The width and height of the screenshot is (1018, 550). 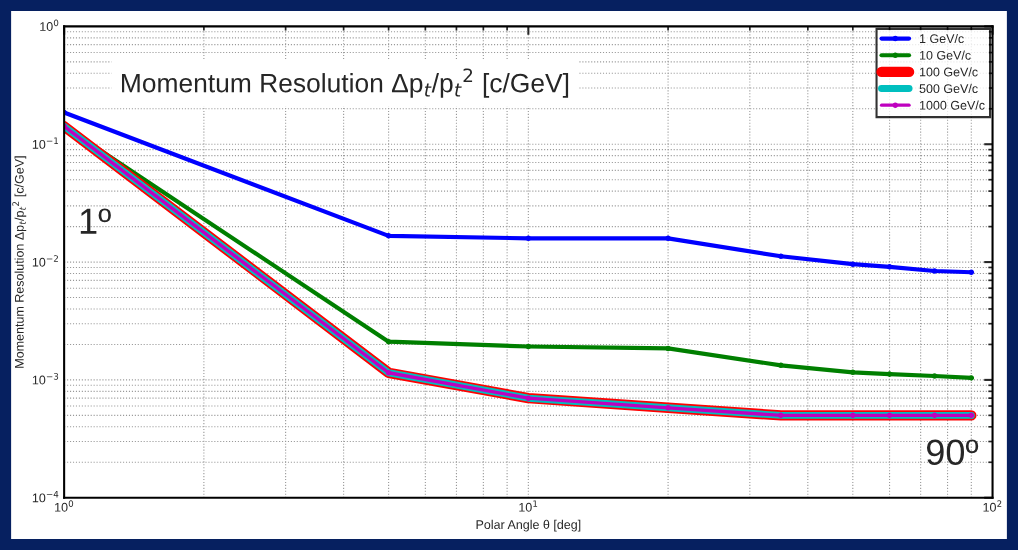 What do you see at coordinates (941, 38) in the screenshot?
I see `legend-label: 1 GeV/c` at bounding box center [941, 38].